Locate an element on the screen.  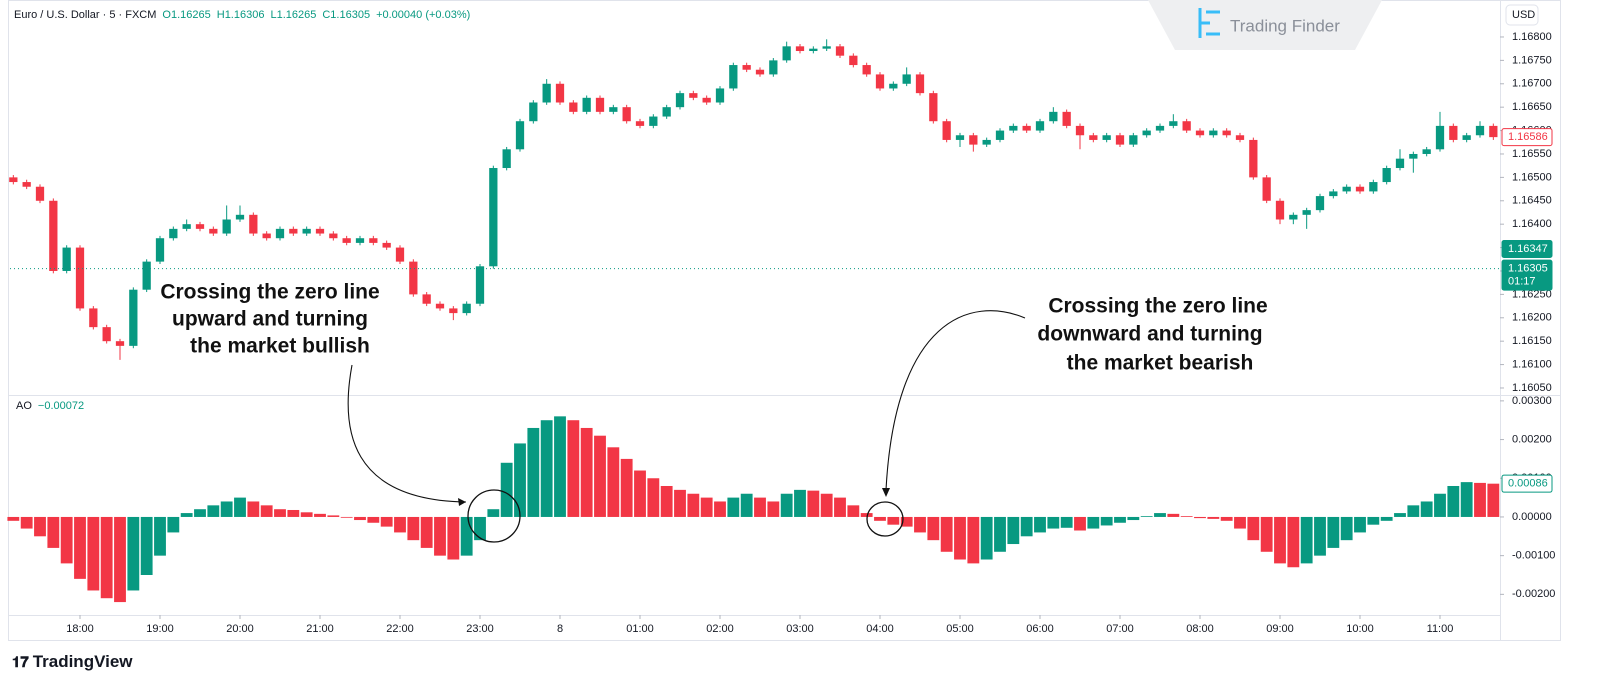
ohlc-close: C1.16305 is located at coordinates (346, 15).